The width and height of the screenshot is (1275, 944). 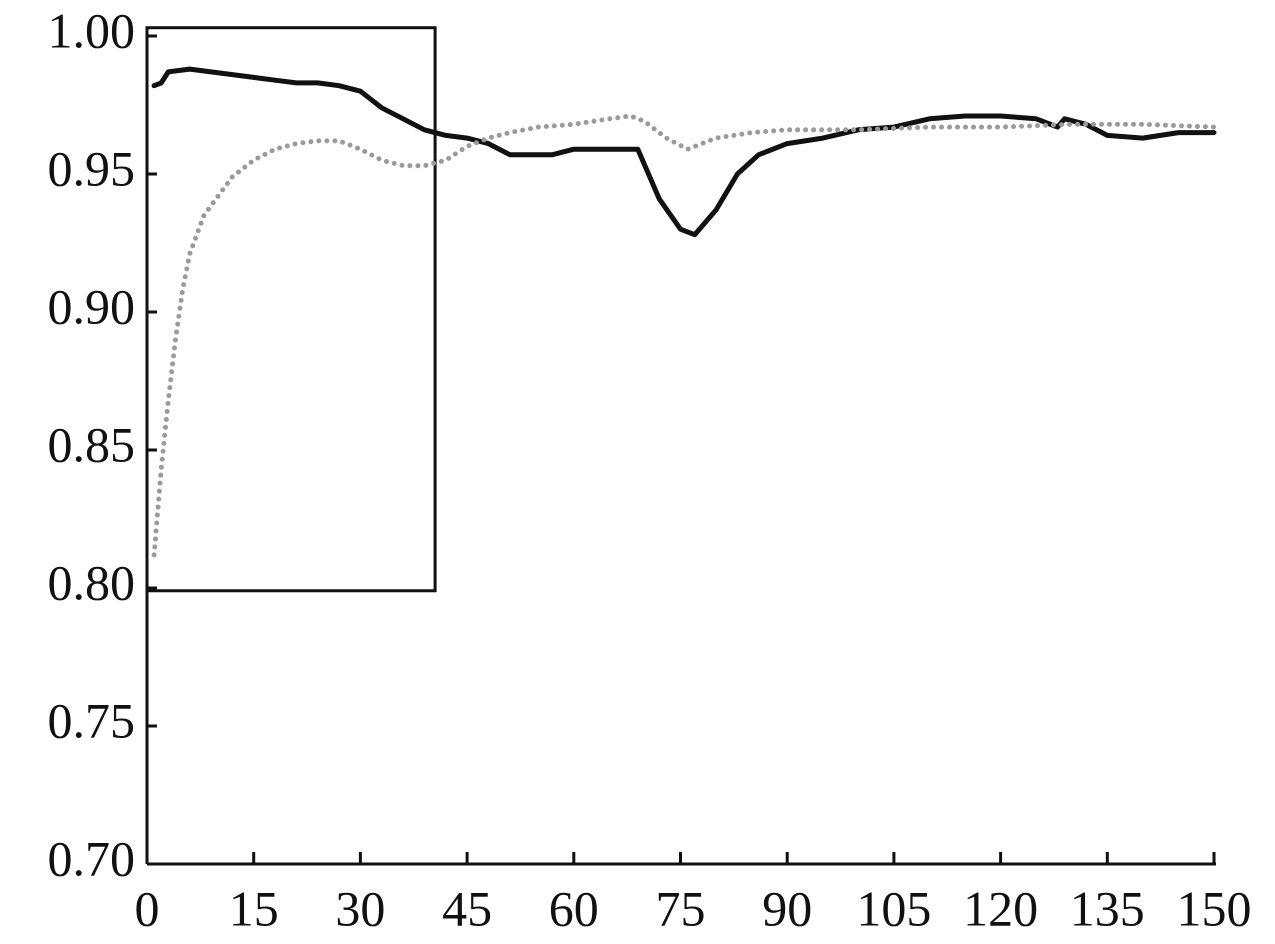 What do you see at coordinates (360, 908) in the screenshot?
I see `x-tick-label: 30` at bounding box center [360, 908].